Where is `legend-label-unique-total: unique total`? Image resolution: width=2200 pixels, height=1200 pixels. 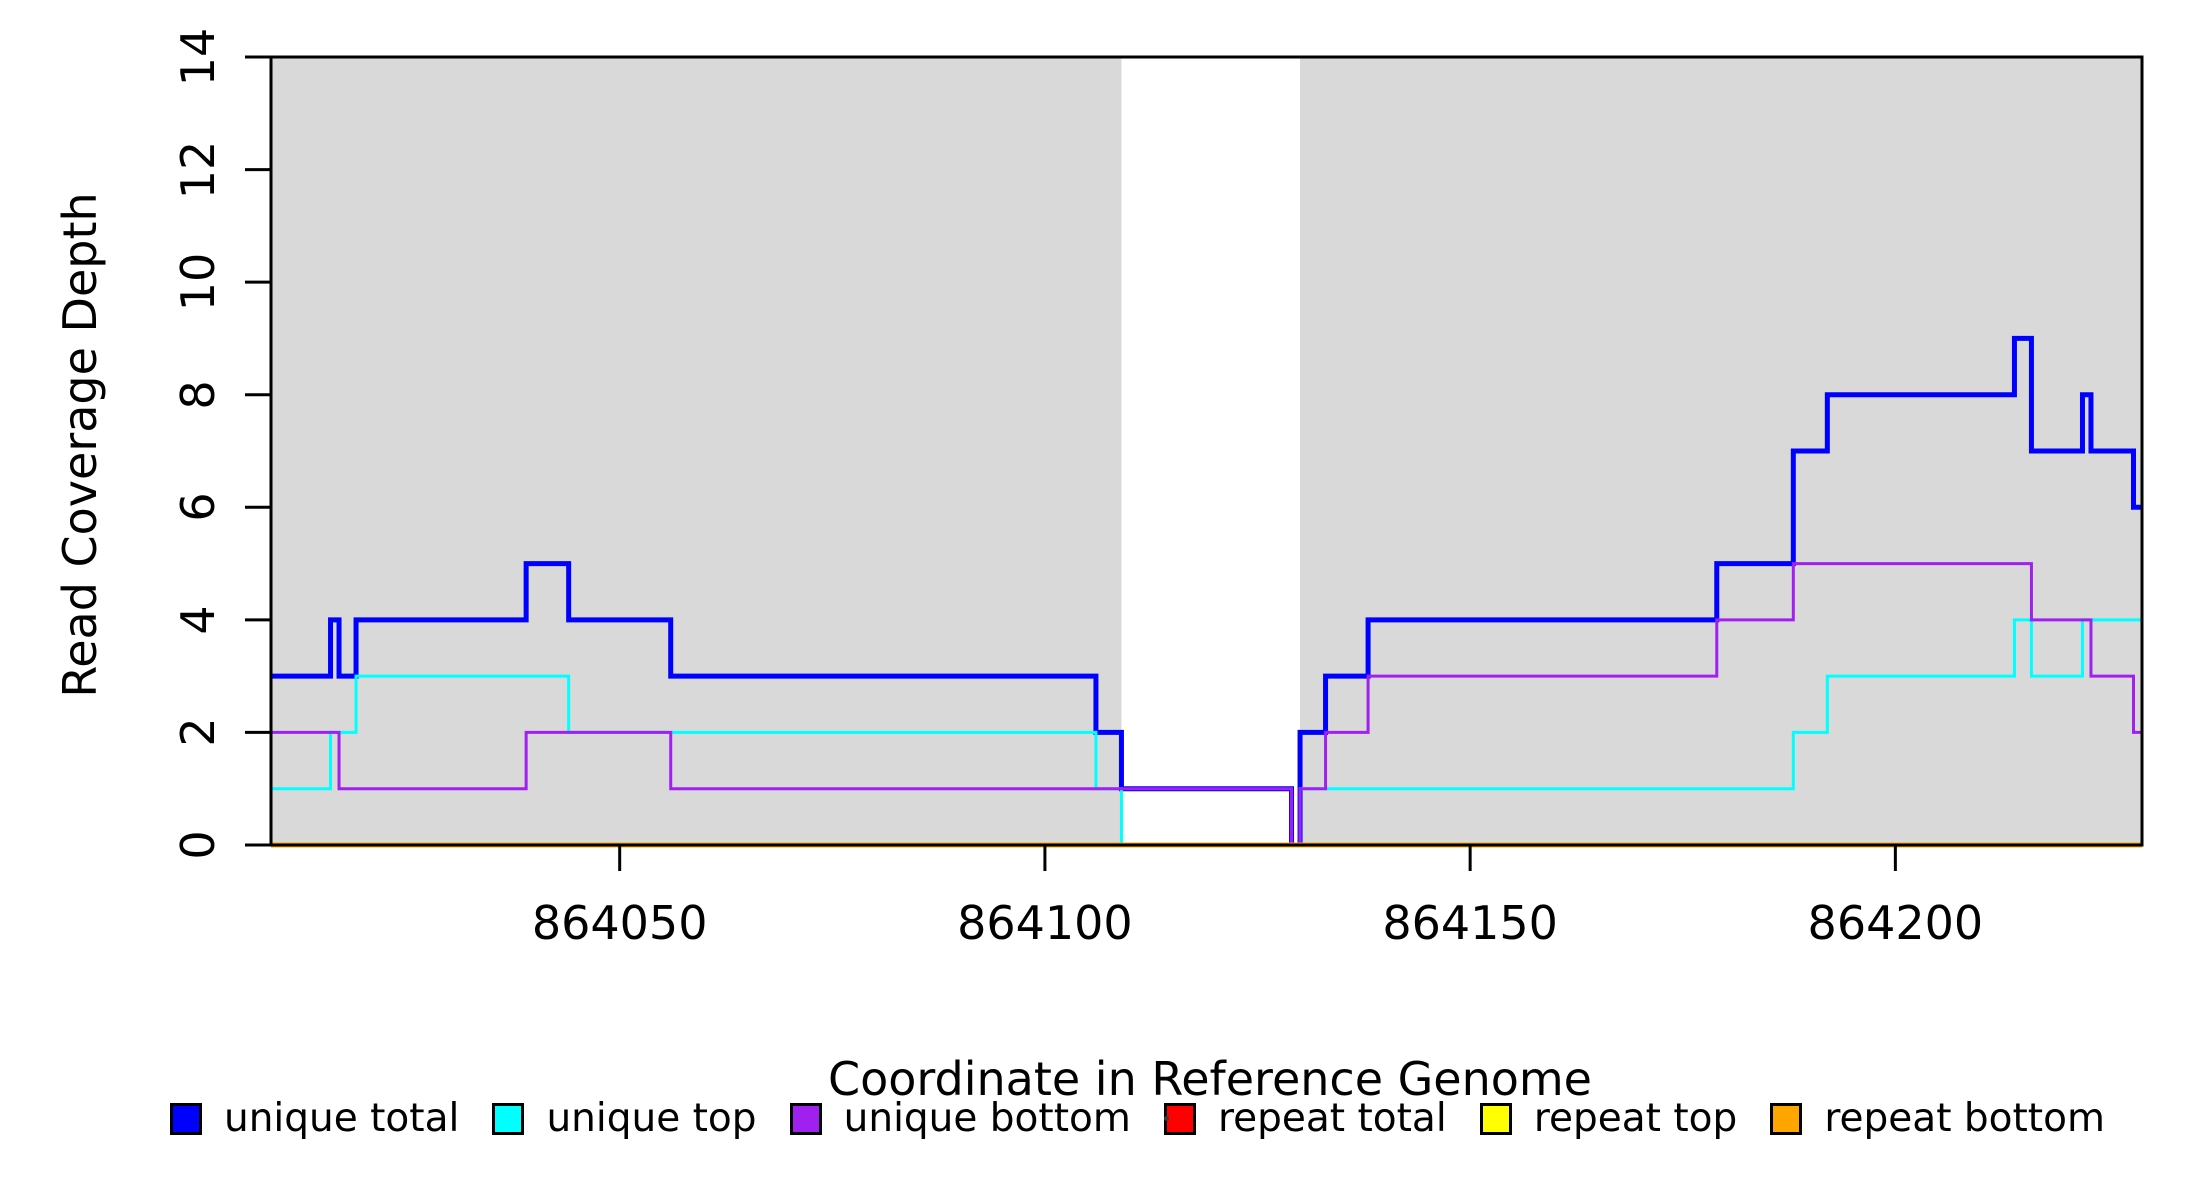 legend-label-unique-total: unique total is located at coordinates (342, 1118).